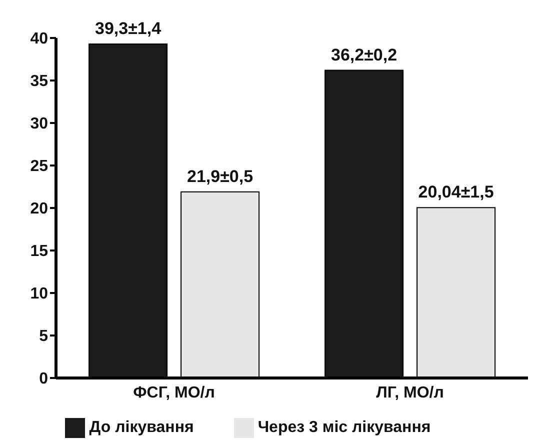 The width and height of the screenshot is (540, 443). Describe the element at coordinates (128, 28) in the screenshot. I see `data-label: 39,3±1,4` at that location.